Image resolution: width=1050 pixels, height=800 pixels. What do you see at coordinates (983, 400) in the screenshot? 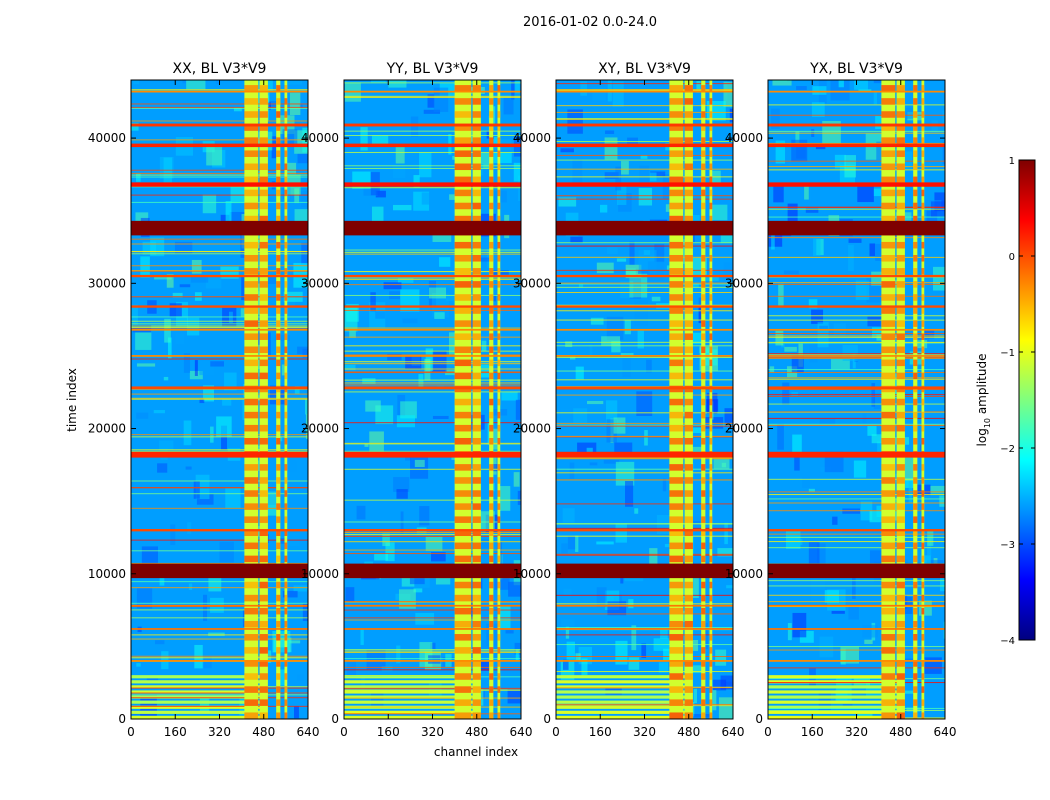
I see `colorbar-label: log10 amplitude` at bounding box center [983, 400].